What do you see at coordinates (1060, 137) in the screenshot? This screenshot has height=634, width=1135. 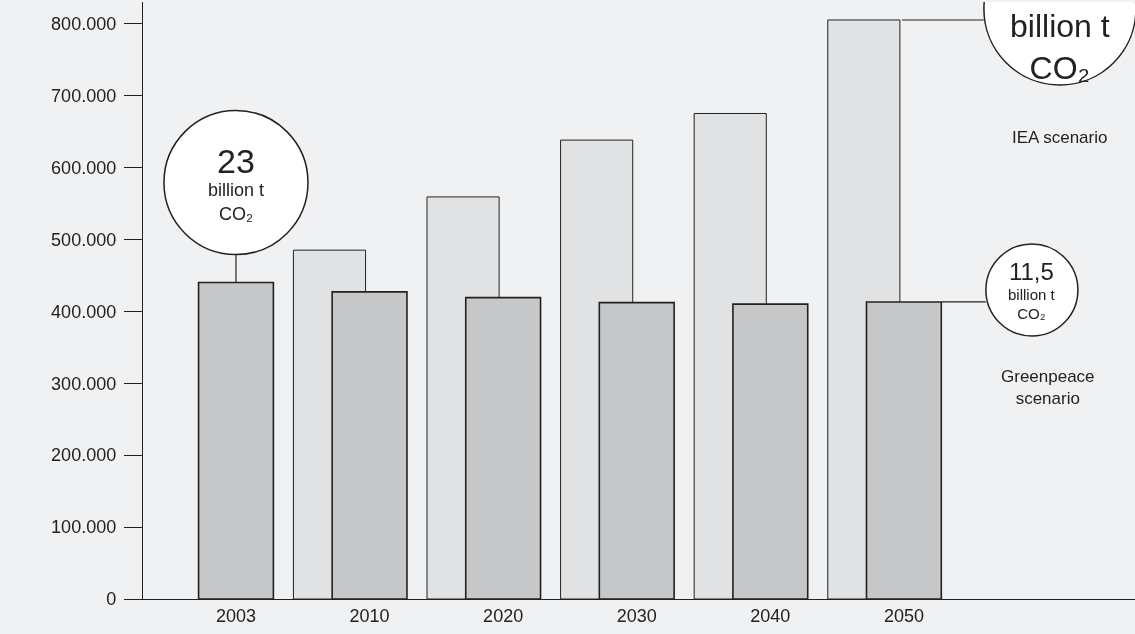 I see `text: IEA scenario` at bounding box center [1060, 137].